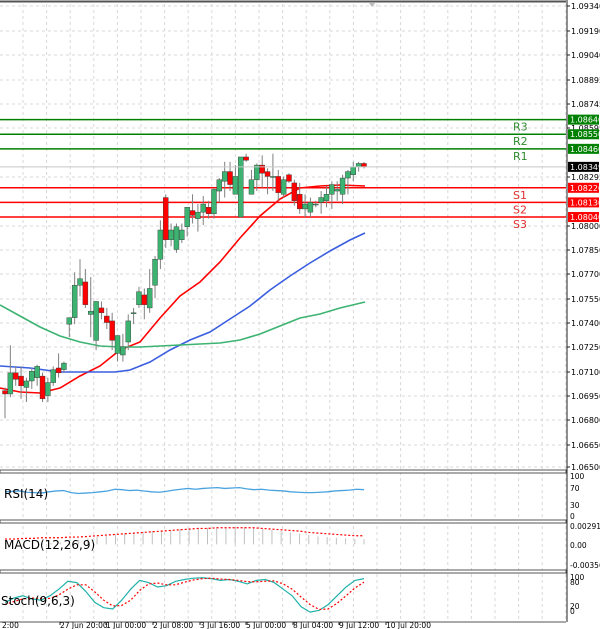 This screenshot has width=600, height=629. I want to click on time-label: 9 Jul 12:00, so click(359, 625).